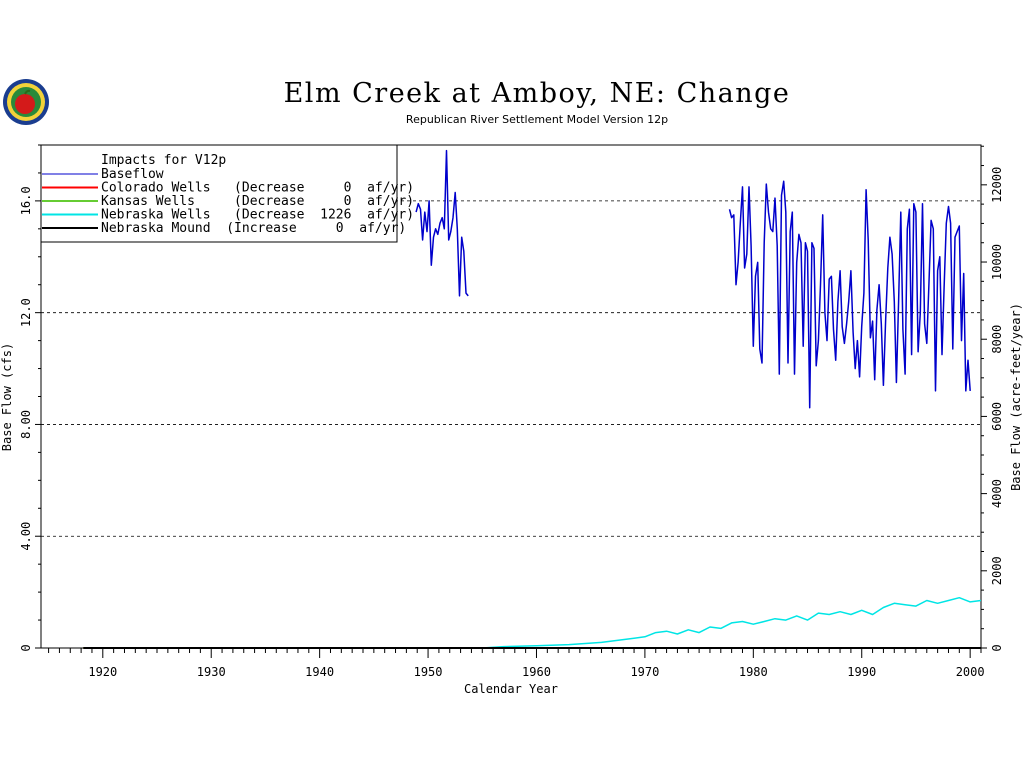 Image resolution: width=1024 pixels, height=768 pixels. What do you see at coordinates (257, 188) in the screenshot?
I see `legend-entry: Colorado Wells (Decrease 0 af/yr)` at bounding box center [257, 188].